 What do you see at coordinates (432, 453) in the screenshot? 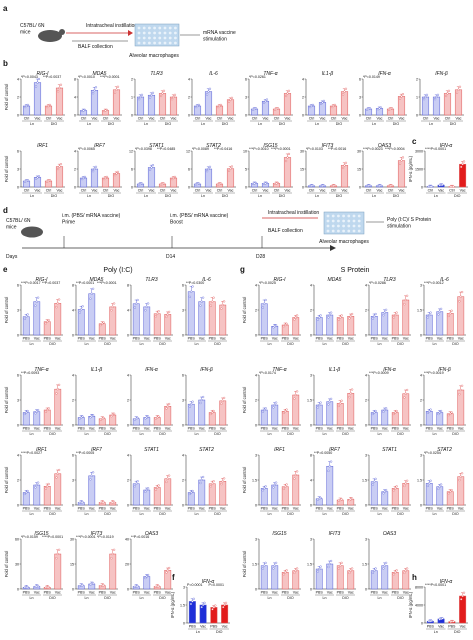
I see `significance-label: *P=0.0254` at bounding box center [432, 453].